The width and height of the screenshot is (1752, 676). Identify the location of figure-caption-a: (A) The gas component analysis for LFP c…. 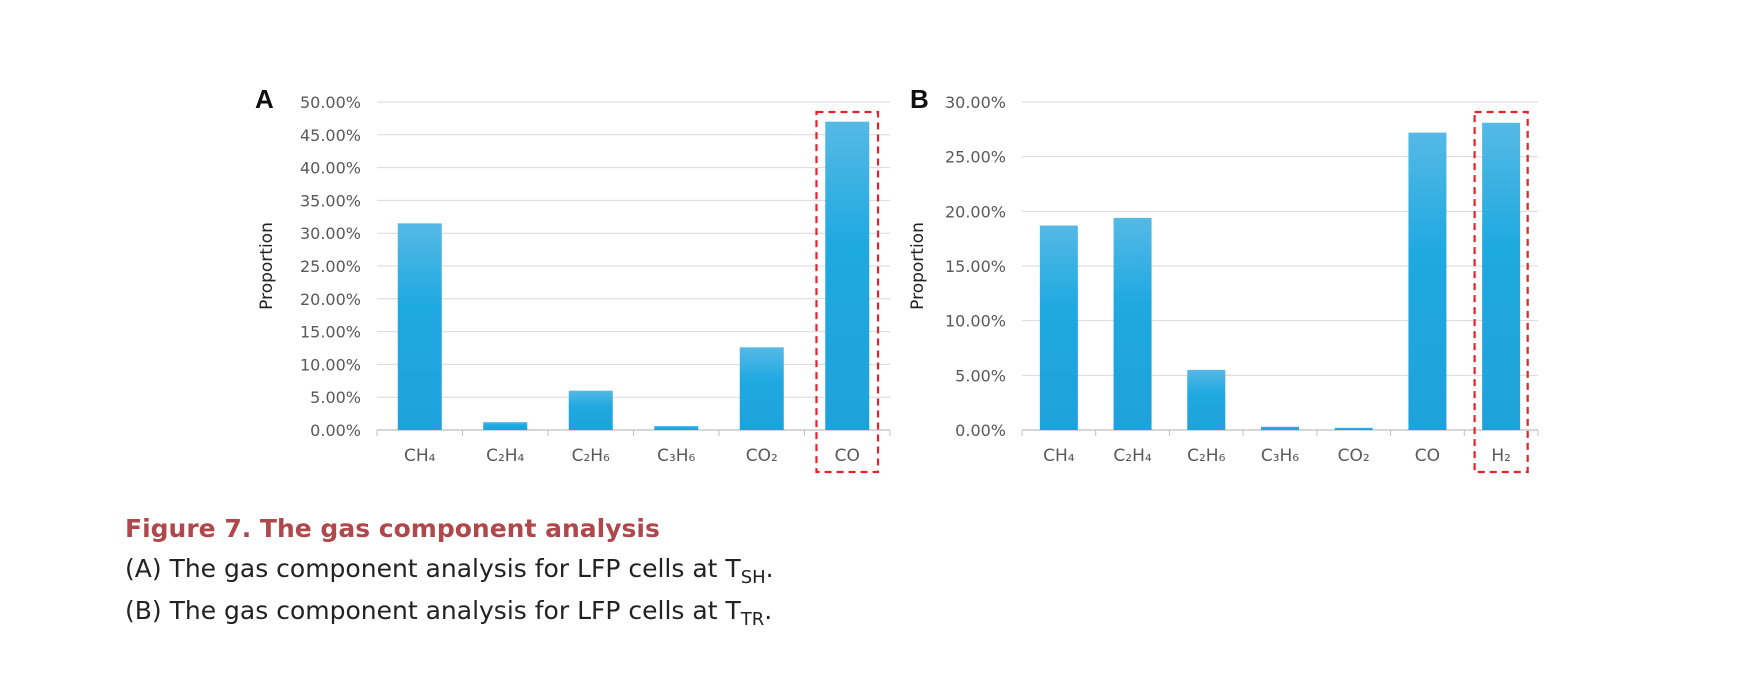
(449, 571).